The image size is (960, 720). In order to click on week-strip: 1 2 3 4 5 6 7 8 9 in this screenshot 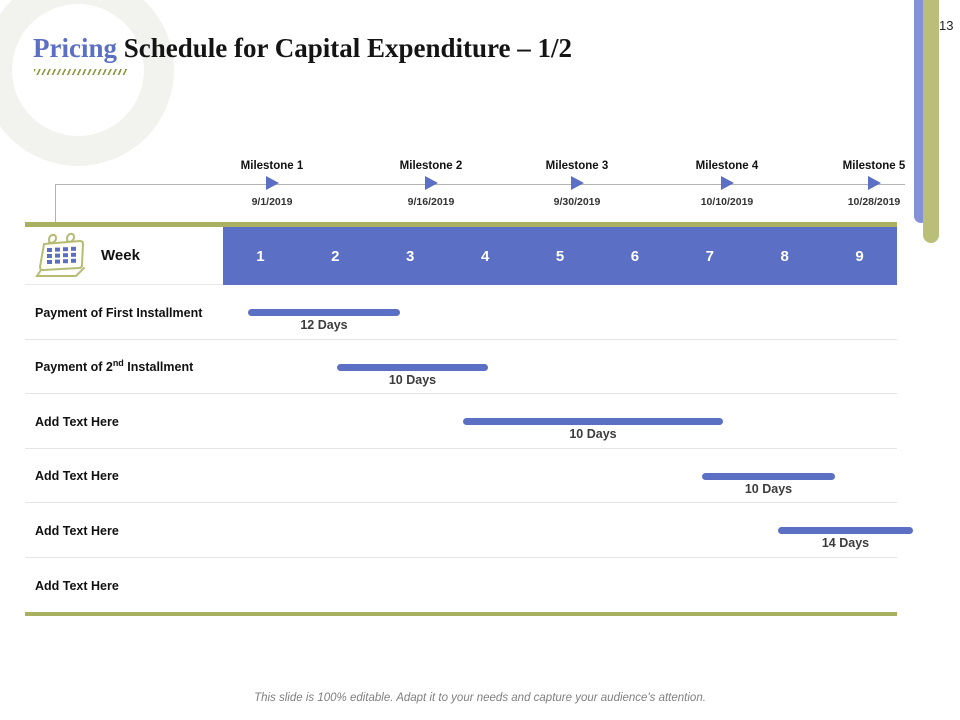, I will do `click(560, 256)`.